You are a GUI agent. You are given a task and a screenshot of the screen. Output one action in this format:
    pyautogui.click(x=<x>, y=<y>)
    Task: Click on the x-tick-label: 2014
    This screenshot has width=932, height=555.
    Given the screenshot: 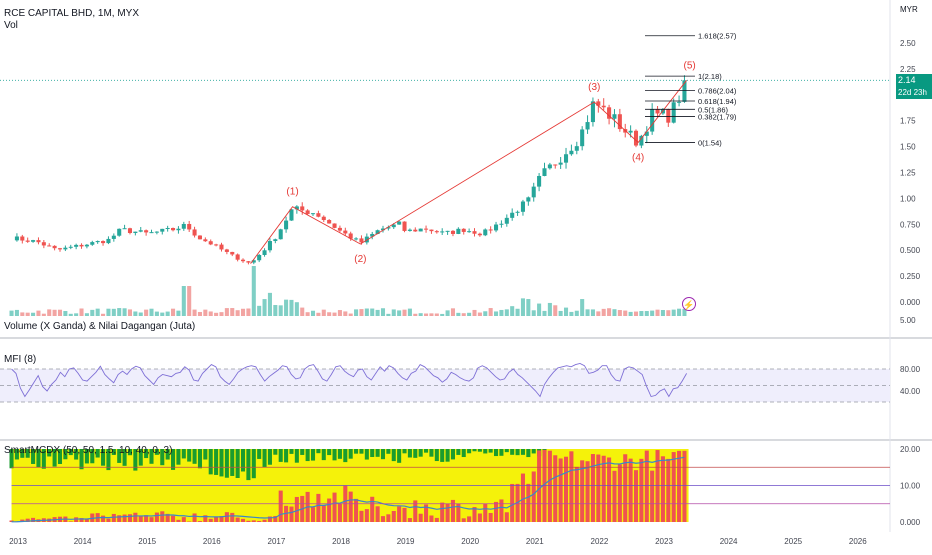 What is the action you would take?
    pyautogui.click(x=83, y=541)
    